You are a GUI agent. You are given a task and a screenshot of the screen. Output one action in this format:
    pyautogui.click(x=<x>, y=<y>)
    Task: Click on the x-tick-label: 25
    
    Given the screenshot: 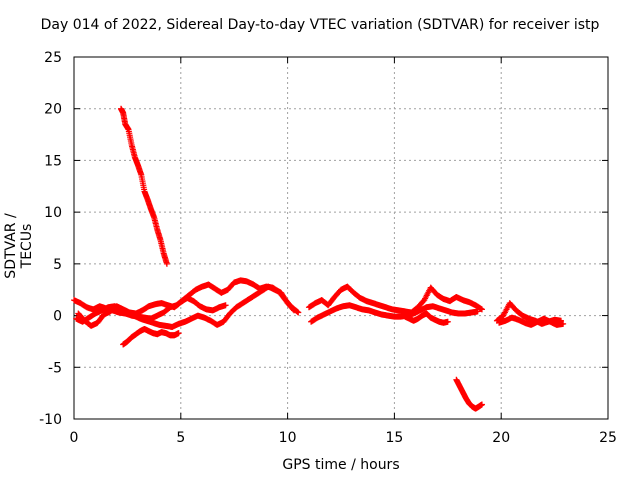 What is the action you would take?
    pyautogui.click(x=608, y=438)
    